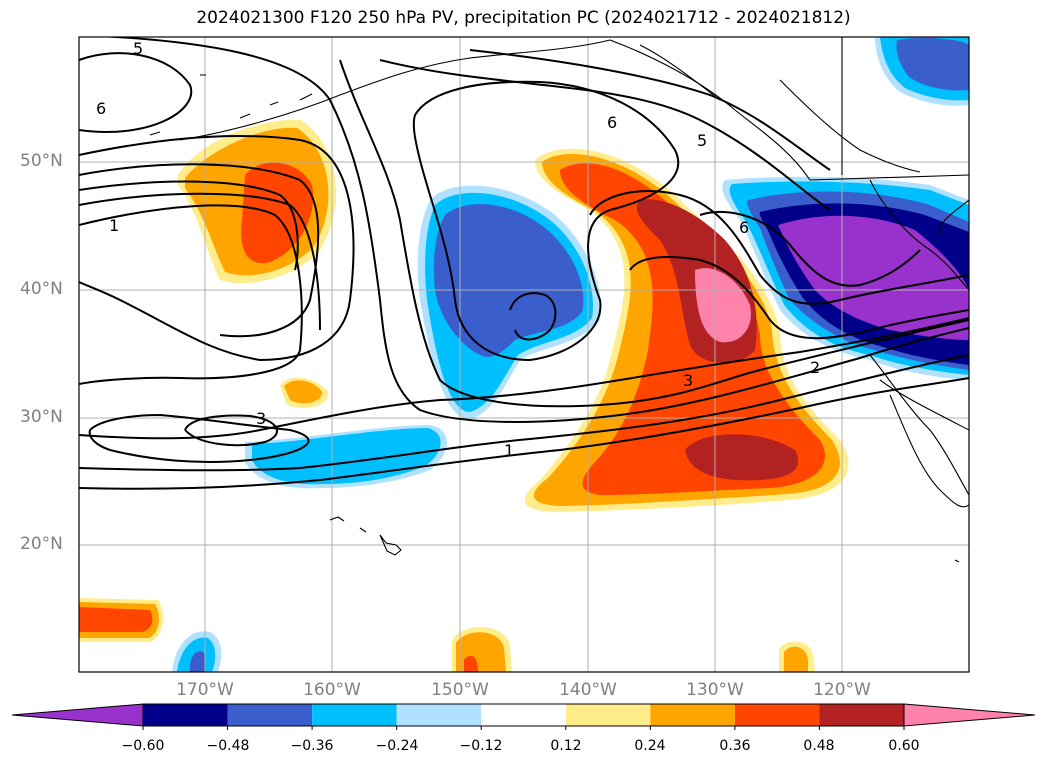  Describe the element at coordinates (41, 161) in the screenshot. I see `lat-label: 50°N` at that location.